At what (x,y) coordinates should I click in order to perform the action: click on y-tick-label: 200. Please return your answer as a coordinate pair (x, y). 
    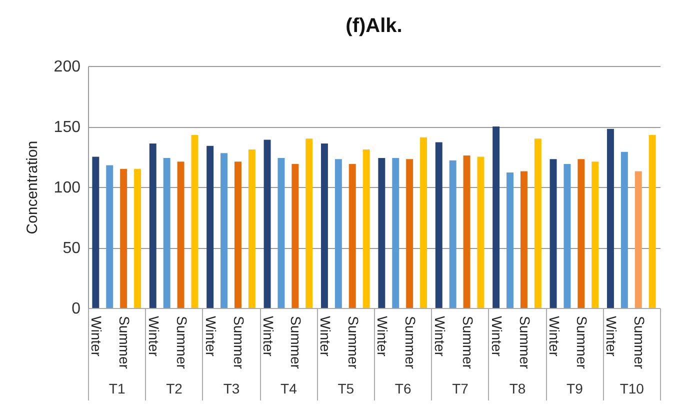
    Looking at the image, I should click on (67, 67).